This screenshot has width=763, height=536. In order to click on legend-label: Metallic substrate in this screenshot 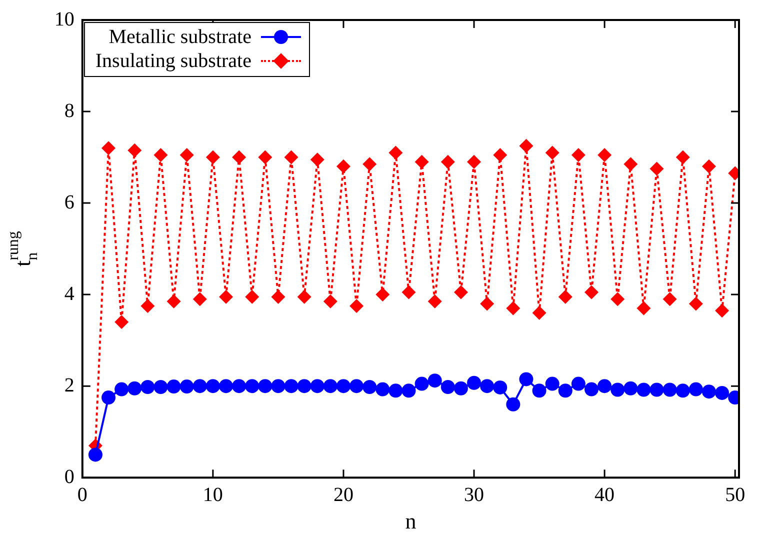, I will do `click(180, 37)`.